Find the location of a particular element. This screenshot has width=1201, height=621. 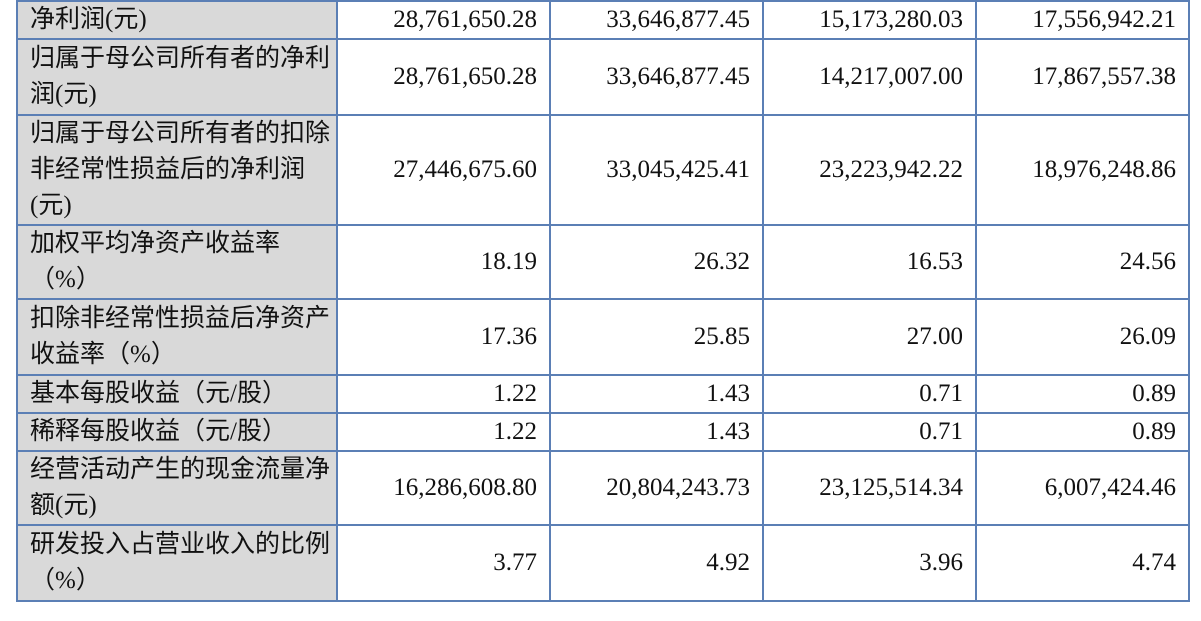

table-cell: 24.56 is located at coordinates (1082, 262).